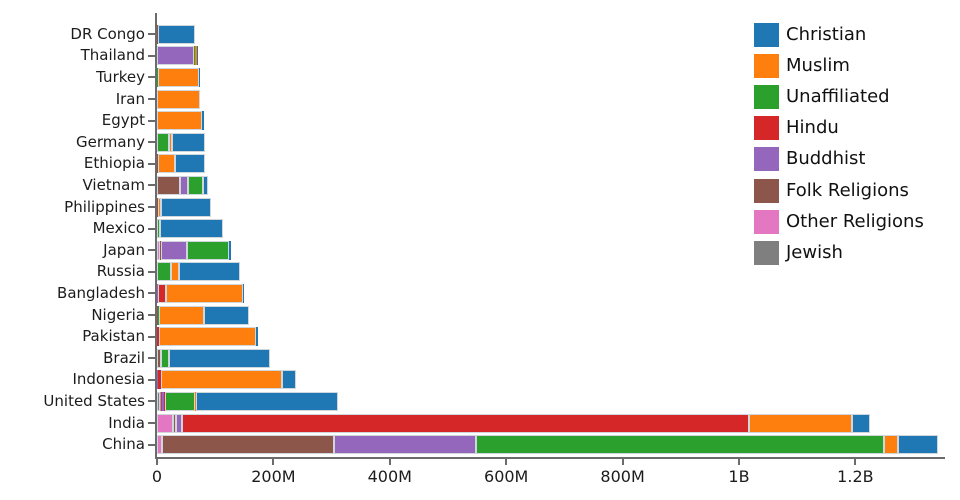  I want to click on y-axis-label: Russia, so click(120, 271).